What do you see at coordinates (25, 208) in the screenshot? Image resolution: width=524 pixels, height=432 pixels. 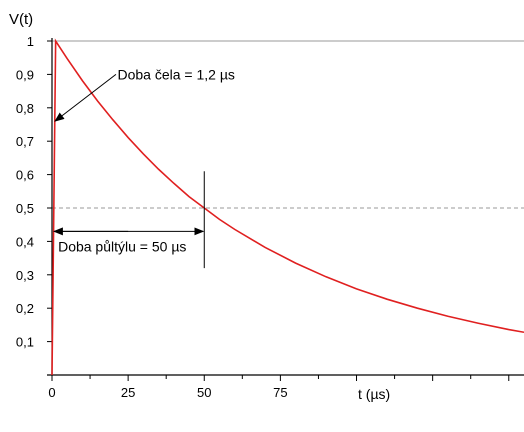 I see `y-tick-label-4: 0,5` at bounding box center [25, 208].